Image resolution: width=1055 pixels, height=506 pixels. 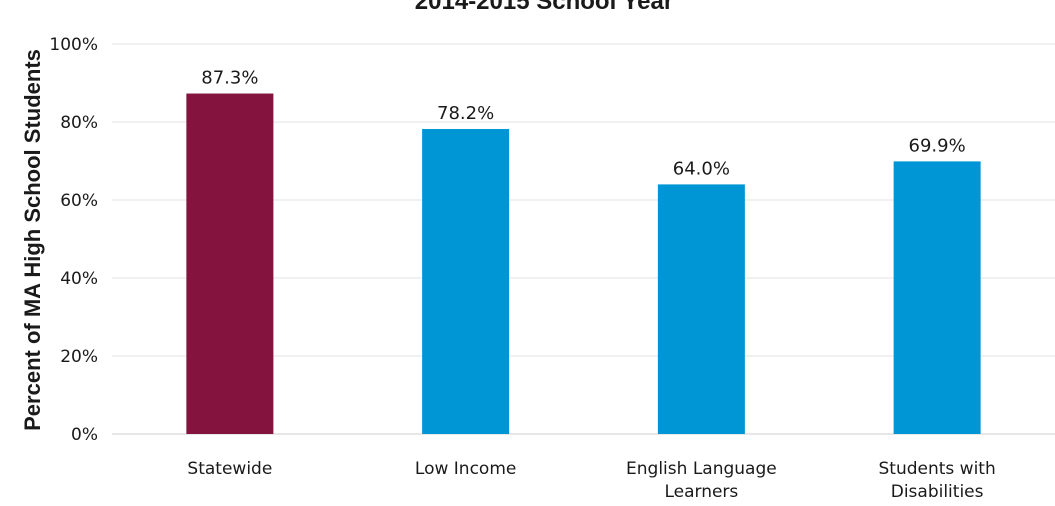 I want to click on x-category-label: Learners, so click(x=701, y=492).